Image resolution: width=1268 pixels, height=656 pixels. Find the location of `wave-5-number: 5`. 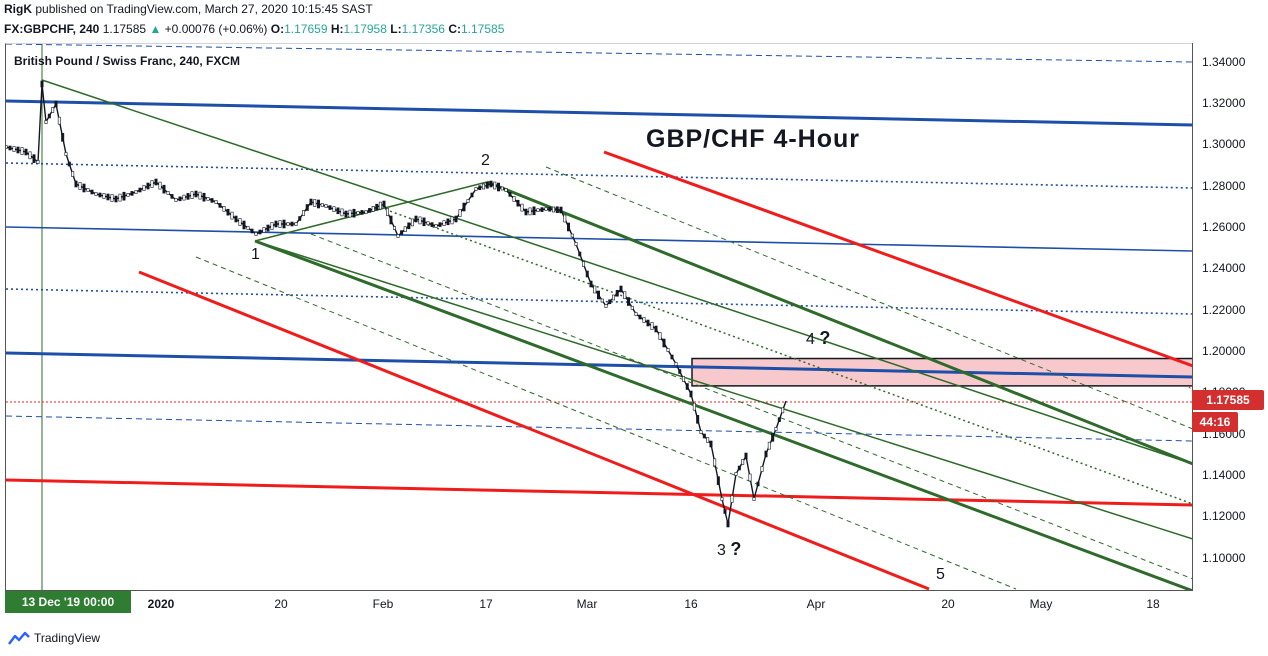

wave-5-number: 5 is located at coordinates (940, 574).